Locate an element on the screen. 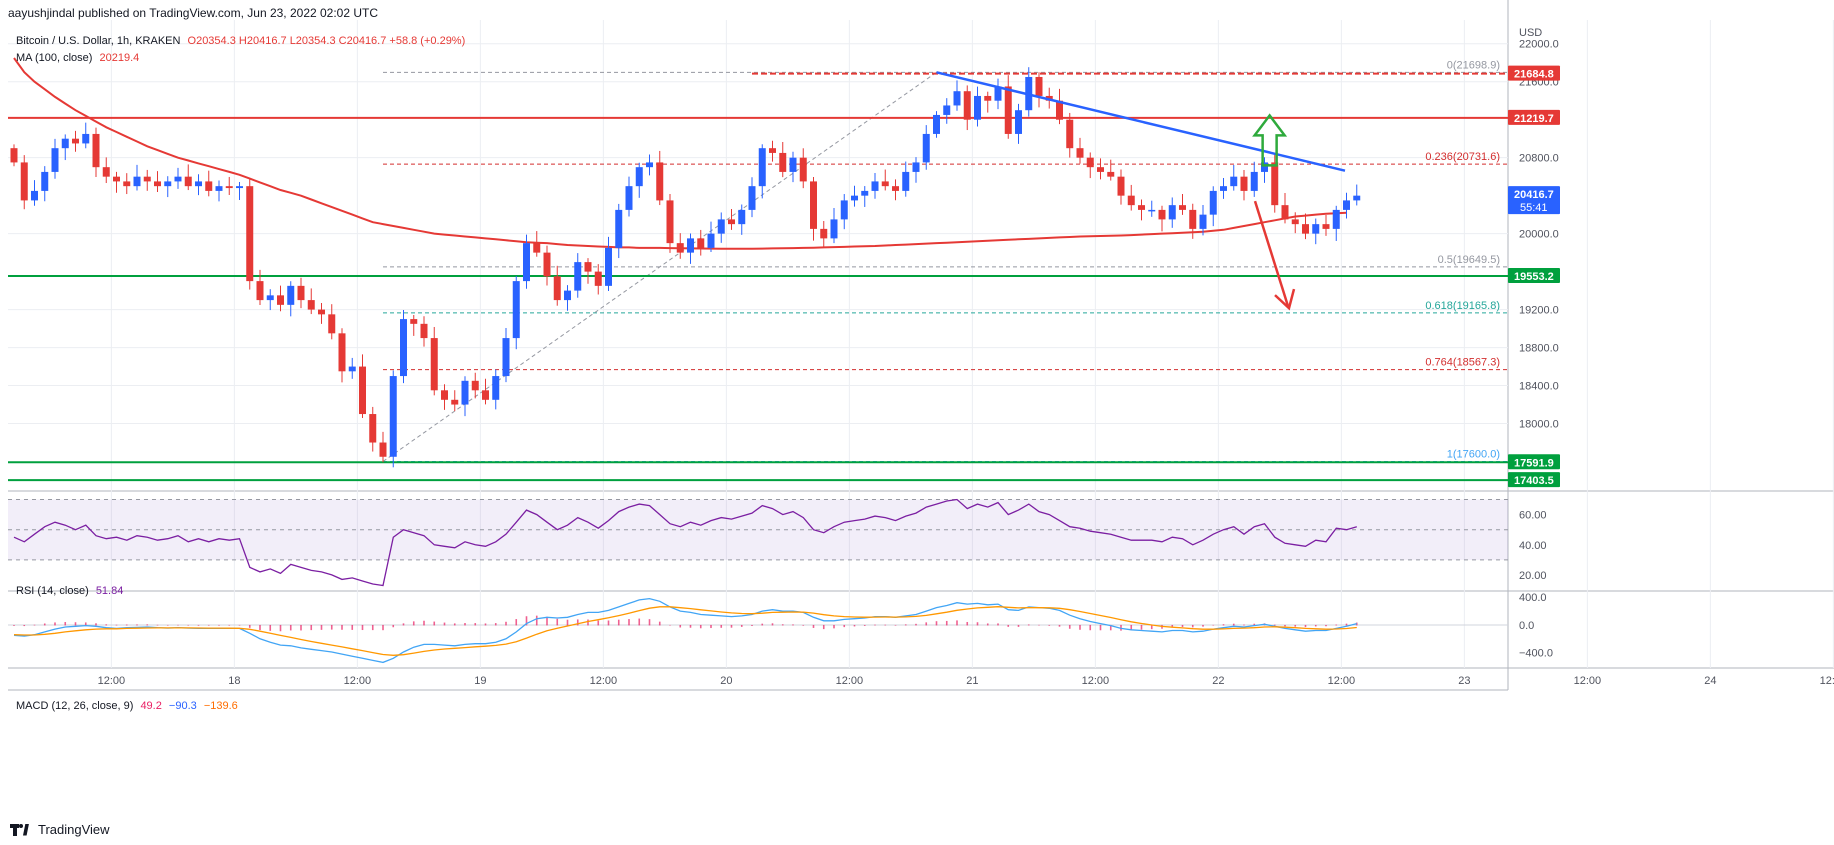 The image size is (1834, 845). time-tick-label: 22 is located at coordinates (1218, 681).